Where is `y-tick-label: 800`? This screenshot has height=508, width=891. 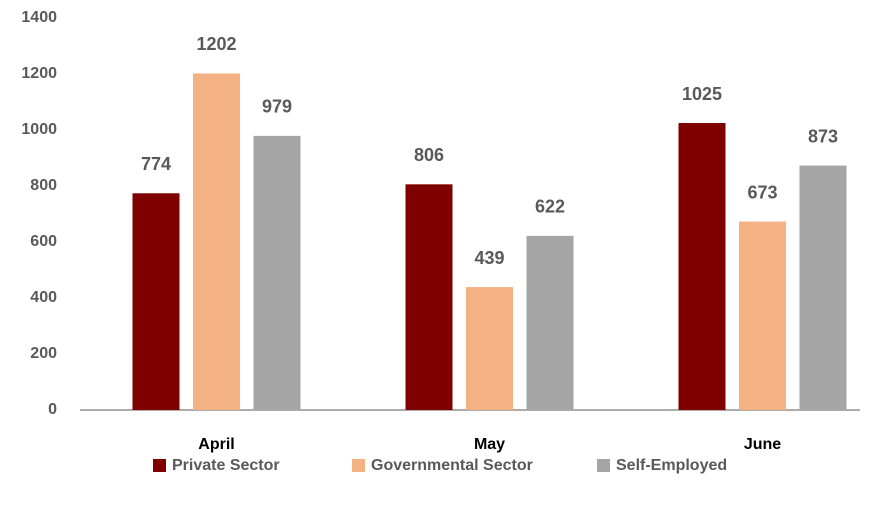 y-tick-label: 800 is located at coordinates (43, 185).